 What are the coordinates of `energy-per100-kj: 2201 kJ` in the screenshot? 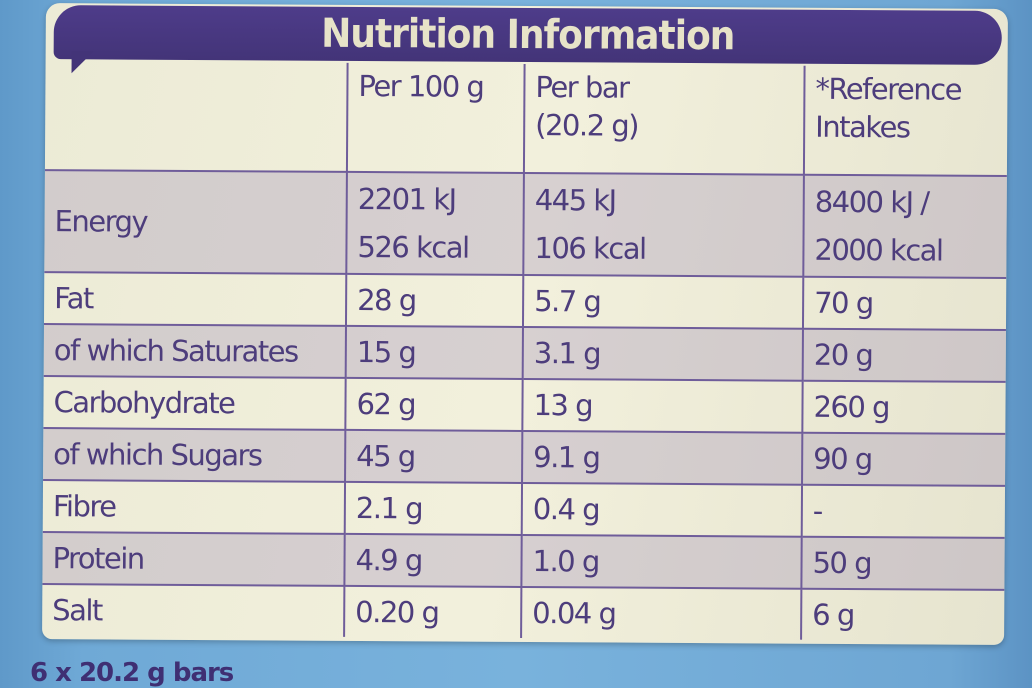 It's located at (406, 199).